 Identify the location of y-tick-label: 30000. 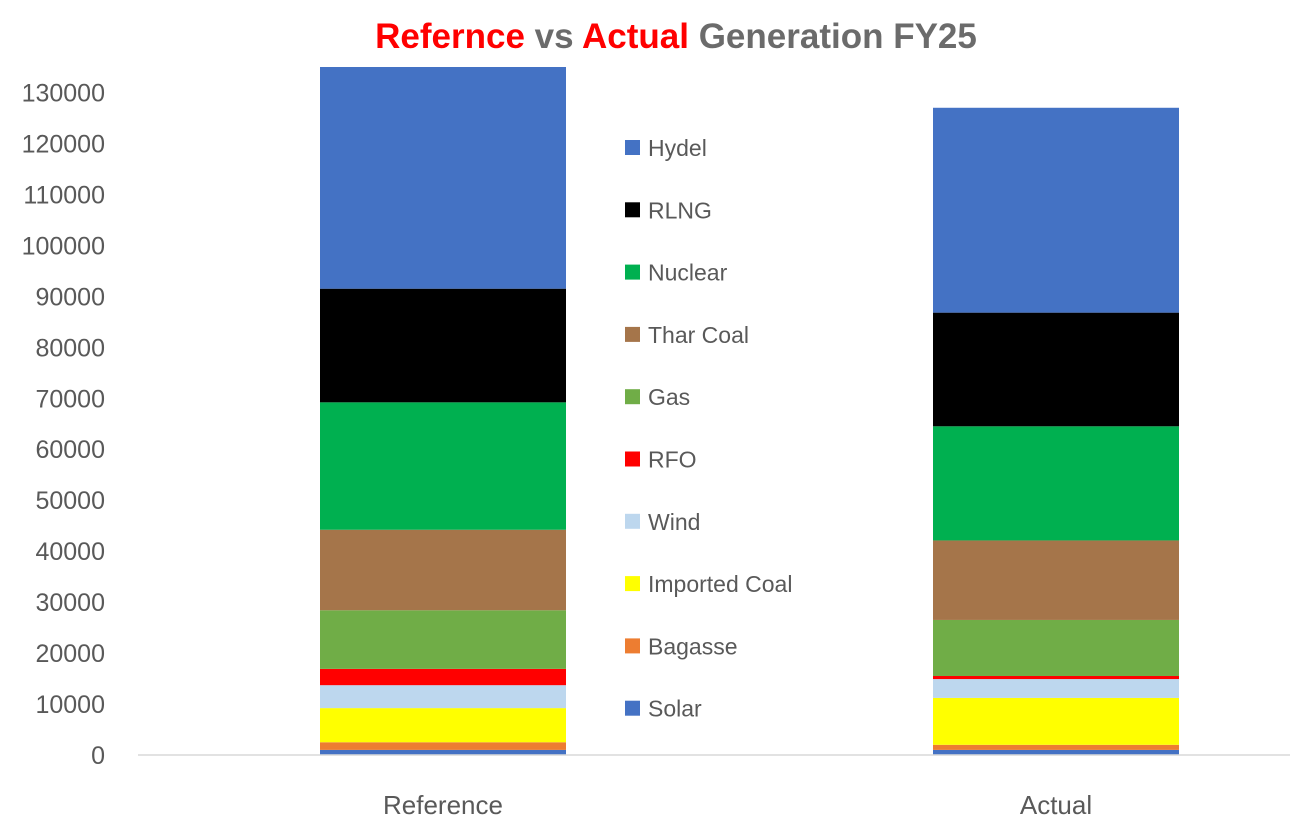
(70, 603).